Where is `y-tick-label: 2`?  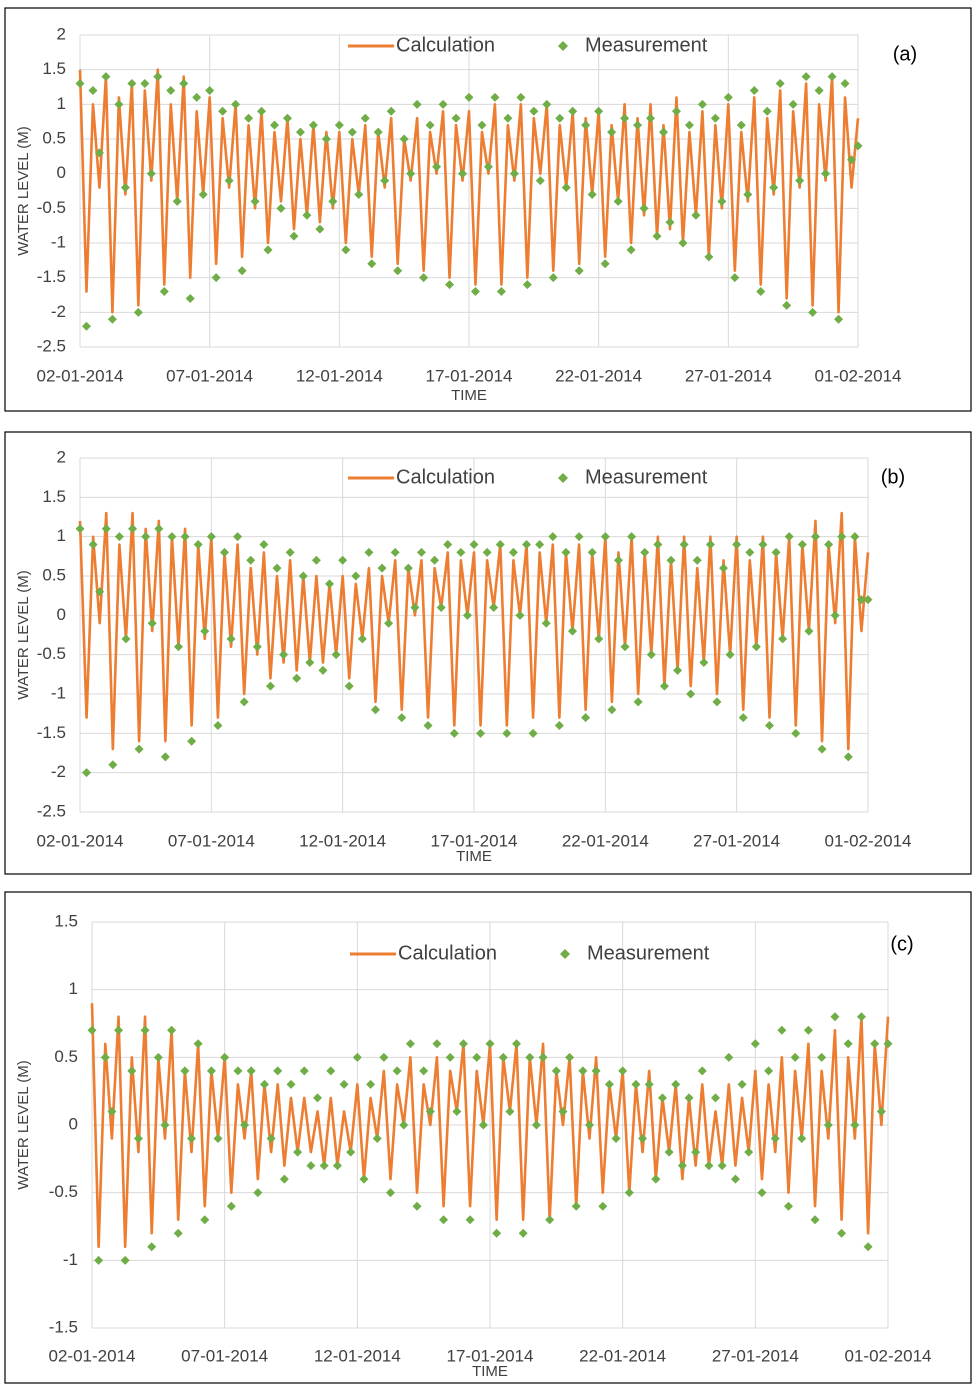 y-tick-label: 2 is located at coordinates (61, 456).